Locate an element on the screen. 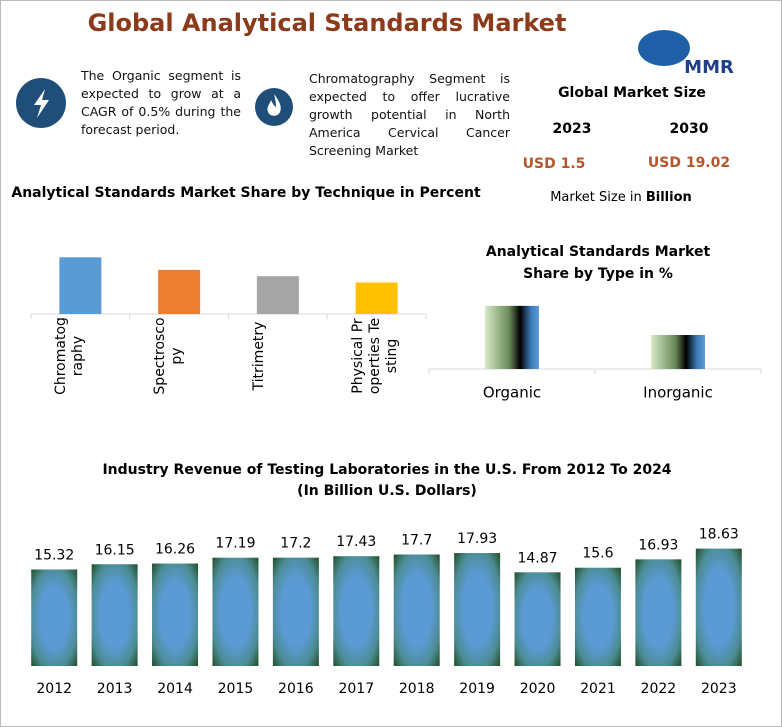  x-tick-label: 2019 is located at coordinates (477, 689).